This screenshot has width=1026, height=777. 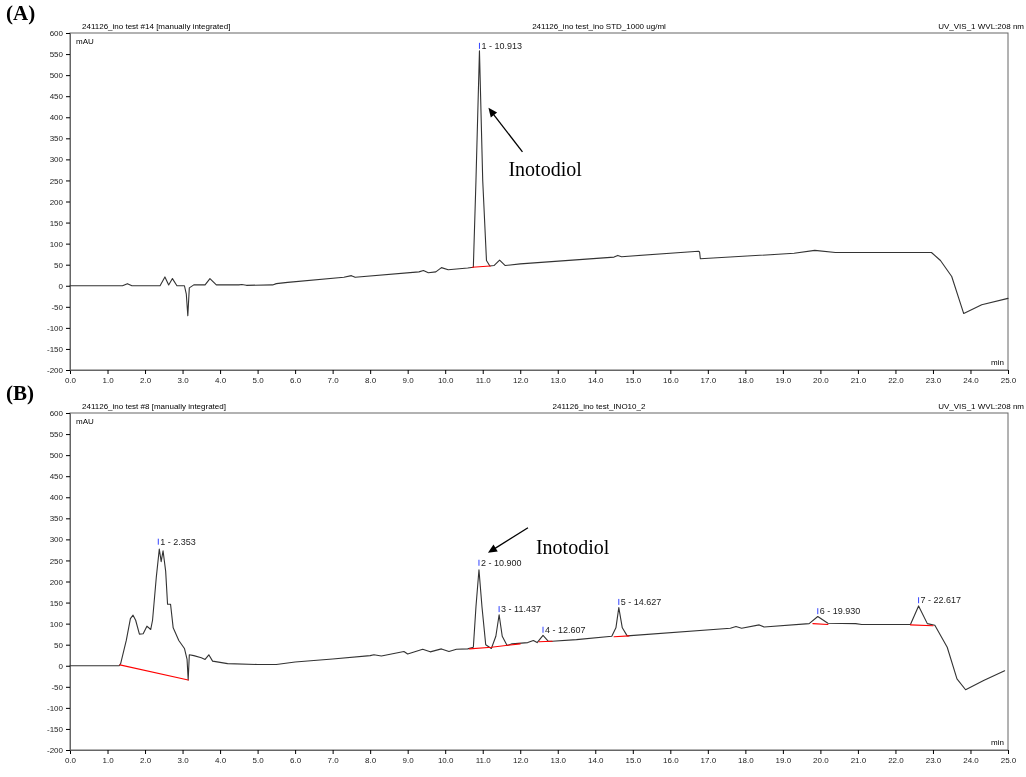 What do you see at coordinates (521, 609) in the screenshot?
I see `annotation: 3 - 11.437` at bounding box center [521, 609].